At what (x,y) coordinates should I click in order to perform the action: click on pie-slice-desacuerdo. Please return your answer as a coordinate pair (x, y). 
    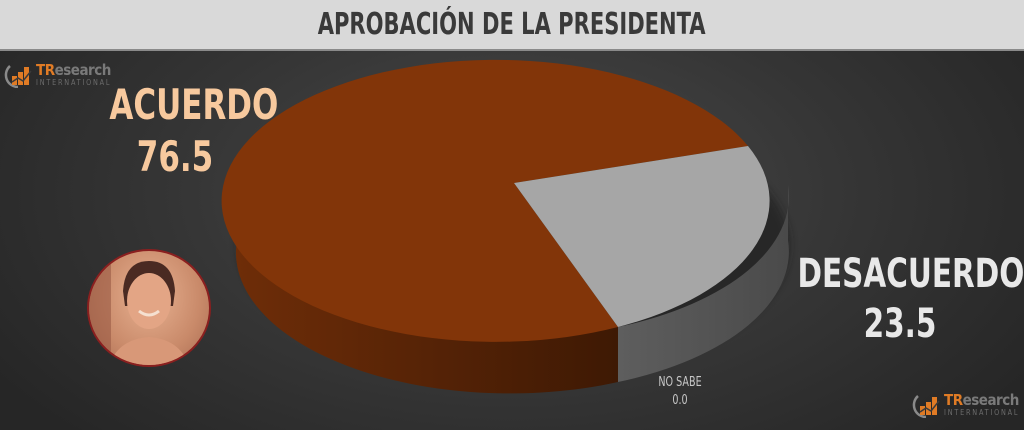
    Looking at the image, I should click on (642, 236).